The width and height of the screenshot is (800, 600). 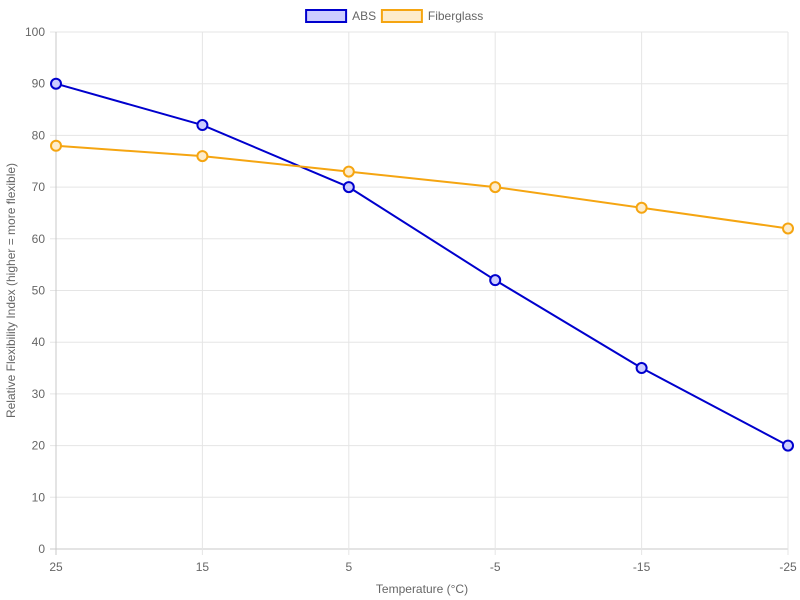 I want to click on y-tick-label: 0, so click(x=41, y=549).